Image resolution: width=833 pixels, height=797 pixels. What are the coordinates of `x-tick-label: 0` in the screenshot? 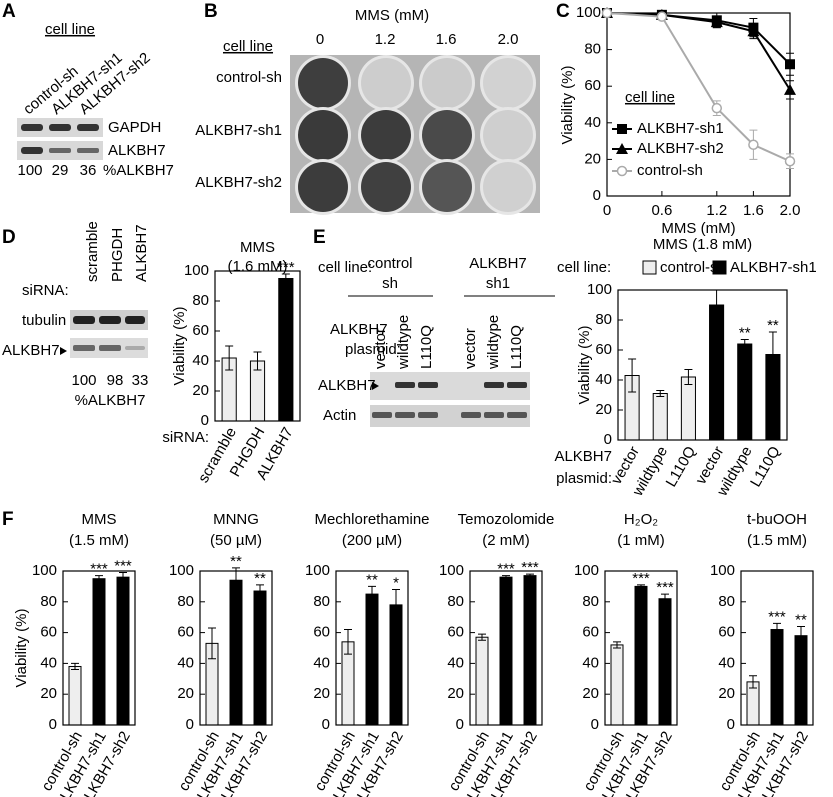 It's located at (607, 210).